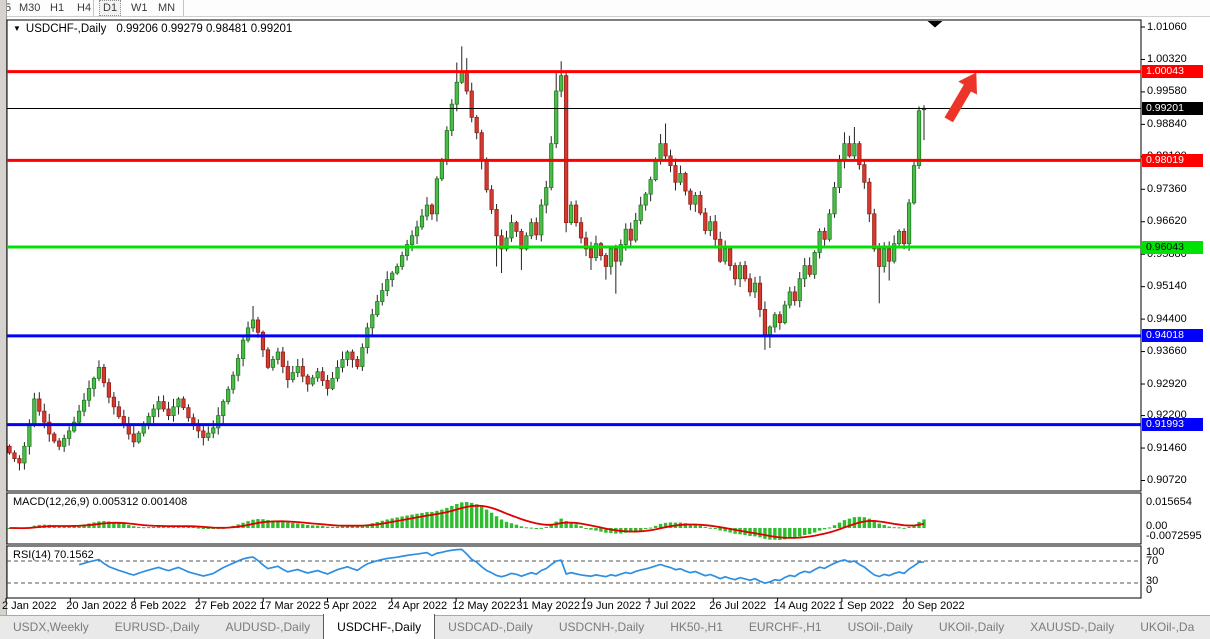 This screenshot has height=639, width=1210. I want to click on chart-tab-usoil-daily: USOil-,Daily, so click(880, 627).